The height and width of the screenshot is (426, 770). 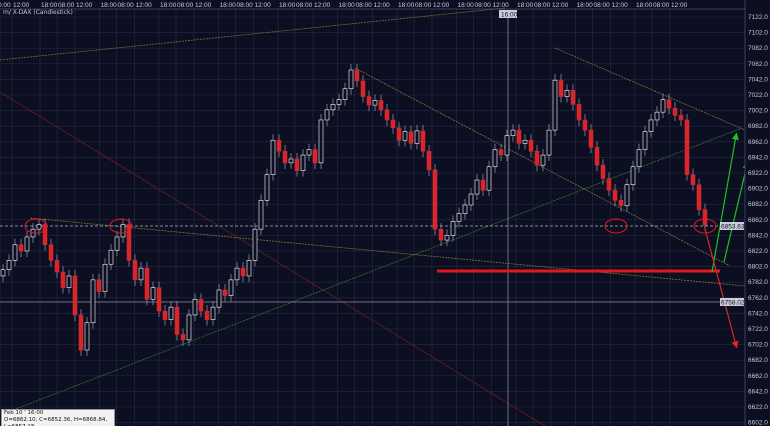 What do you see at coordinates (758, 423) in the screenshot?
I see `price-tick-label: 6602.0` at bounding box center [758, 423].